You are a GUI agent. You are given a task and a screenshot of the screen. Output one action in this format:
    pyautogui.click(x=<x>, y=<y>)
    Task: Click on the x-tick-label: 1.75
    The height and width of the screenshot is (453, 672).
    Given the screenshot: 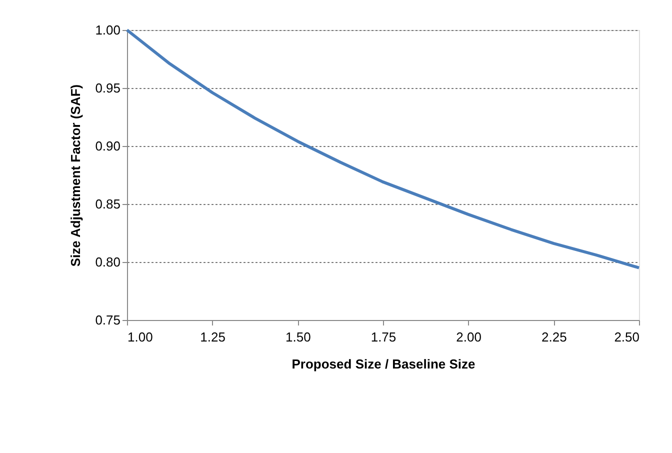 What is the action you would take?
    pyautogui.click(x=383, y=337)
    